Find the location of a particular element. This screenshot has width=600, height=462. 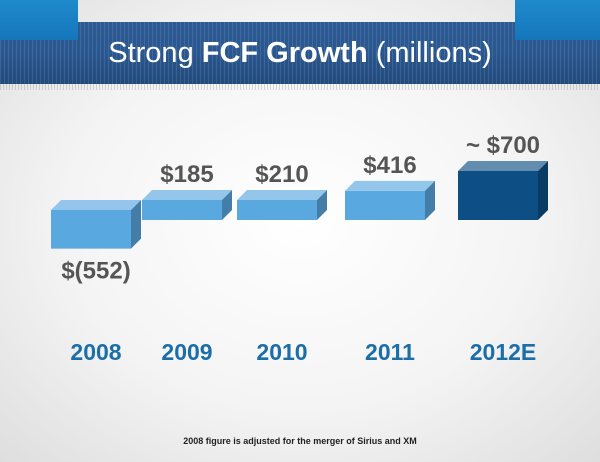

title-bold: FCF Growth is located at coordinates (284, 53).